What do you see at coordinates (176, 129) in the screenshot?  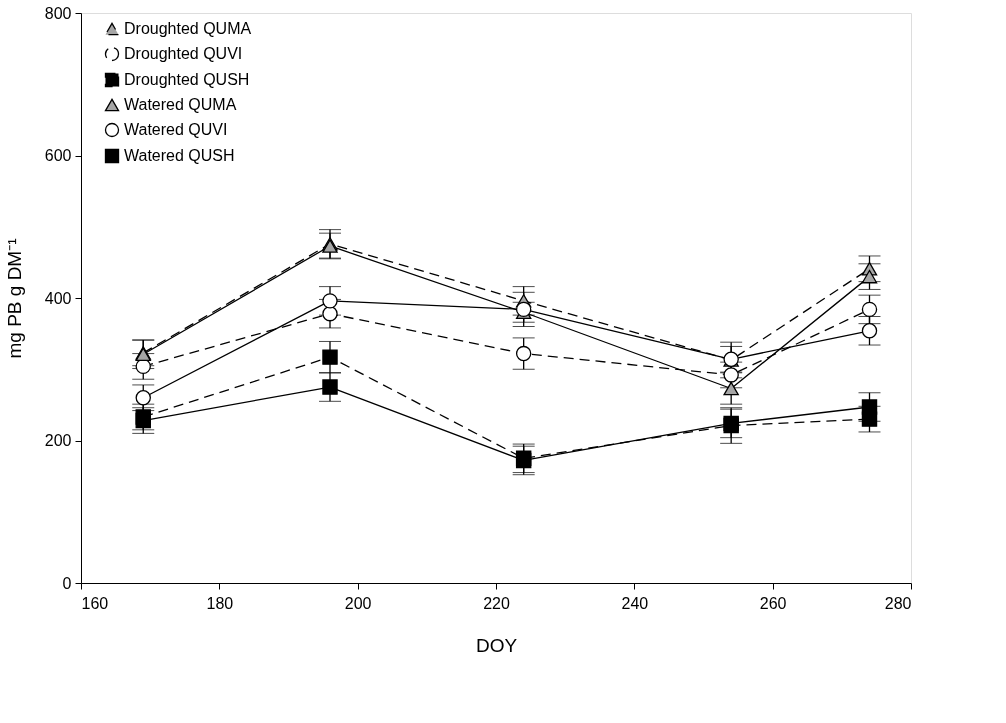 I see `legend-label: Watered QUVI` at bounding box center [176, 129].